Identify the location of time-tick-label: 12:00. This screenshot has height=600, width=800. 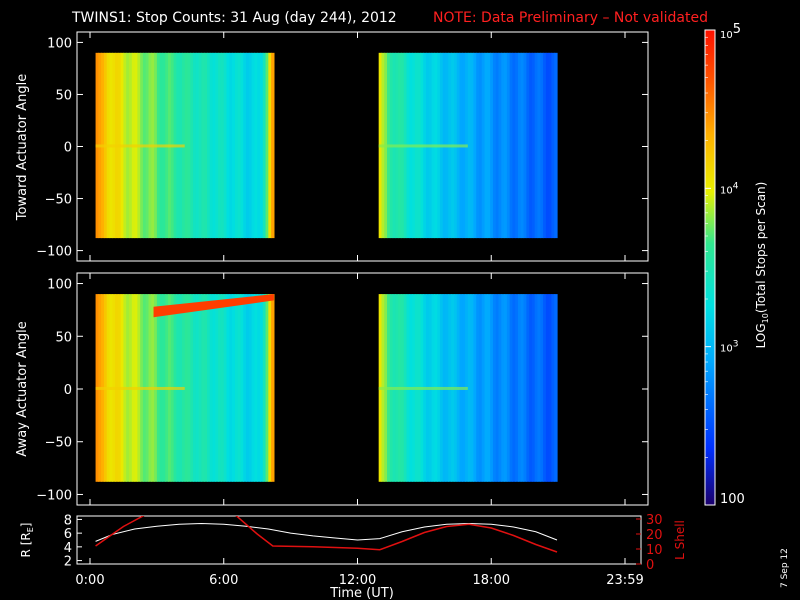
(357, 580).